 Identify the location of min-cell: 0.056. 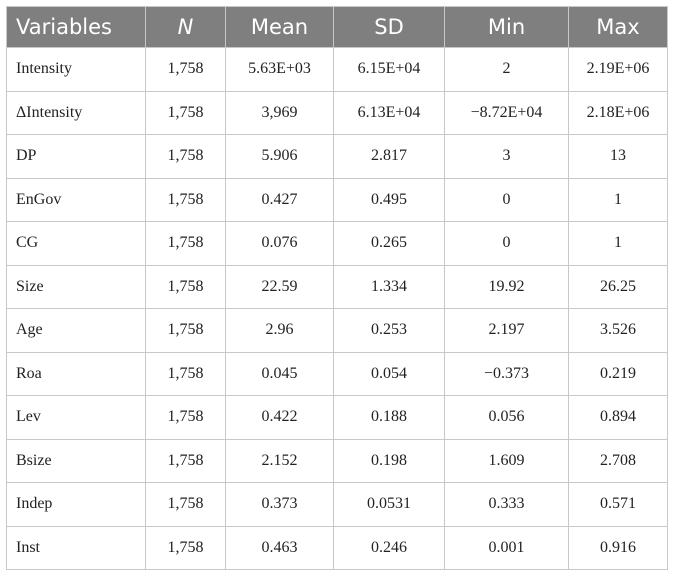
(506, 417).